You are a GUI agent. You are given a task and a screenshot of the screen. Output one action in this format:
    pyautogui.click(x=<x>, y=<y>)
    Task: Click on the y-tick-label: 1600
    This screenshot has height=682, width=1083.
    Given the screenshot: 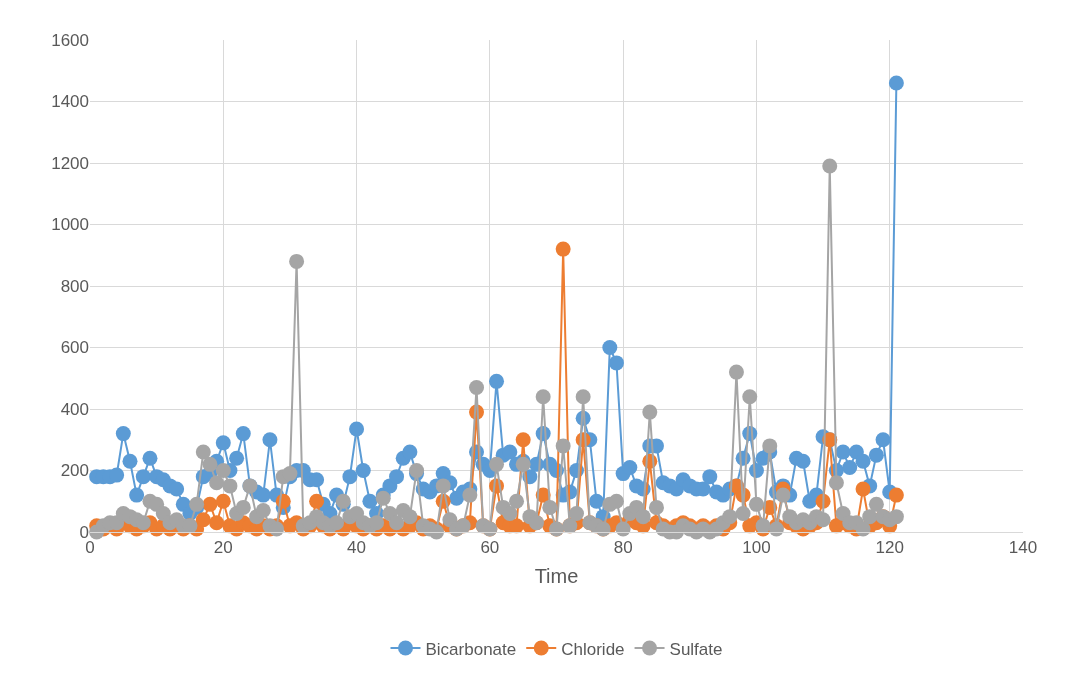 What is the action you would take?
    pyautogui.click(x=70, y=40)
    